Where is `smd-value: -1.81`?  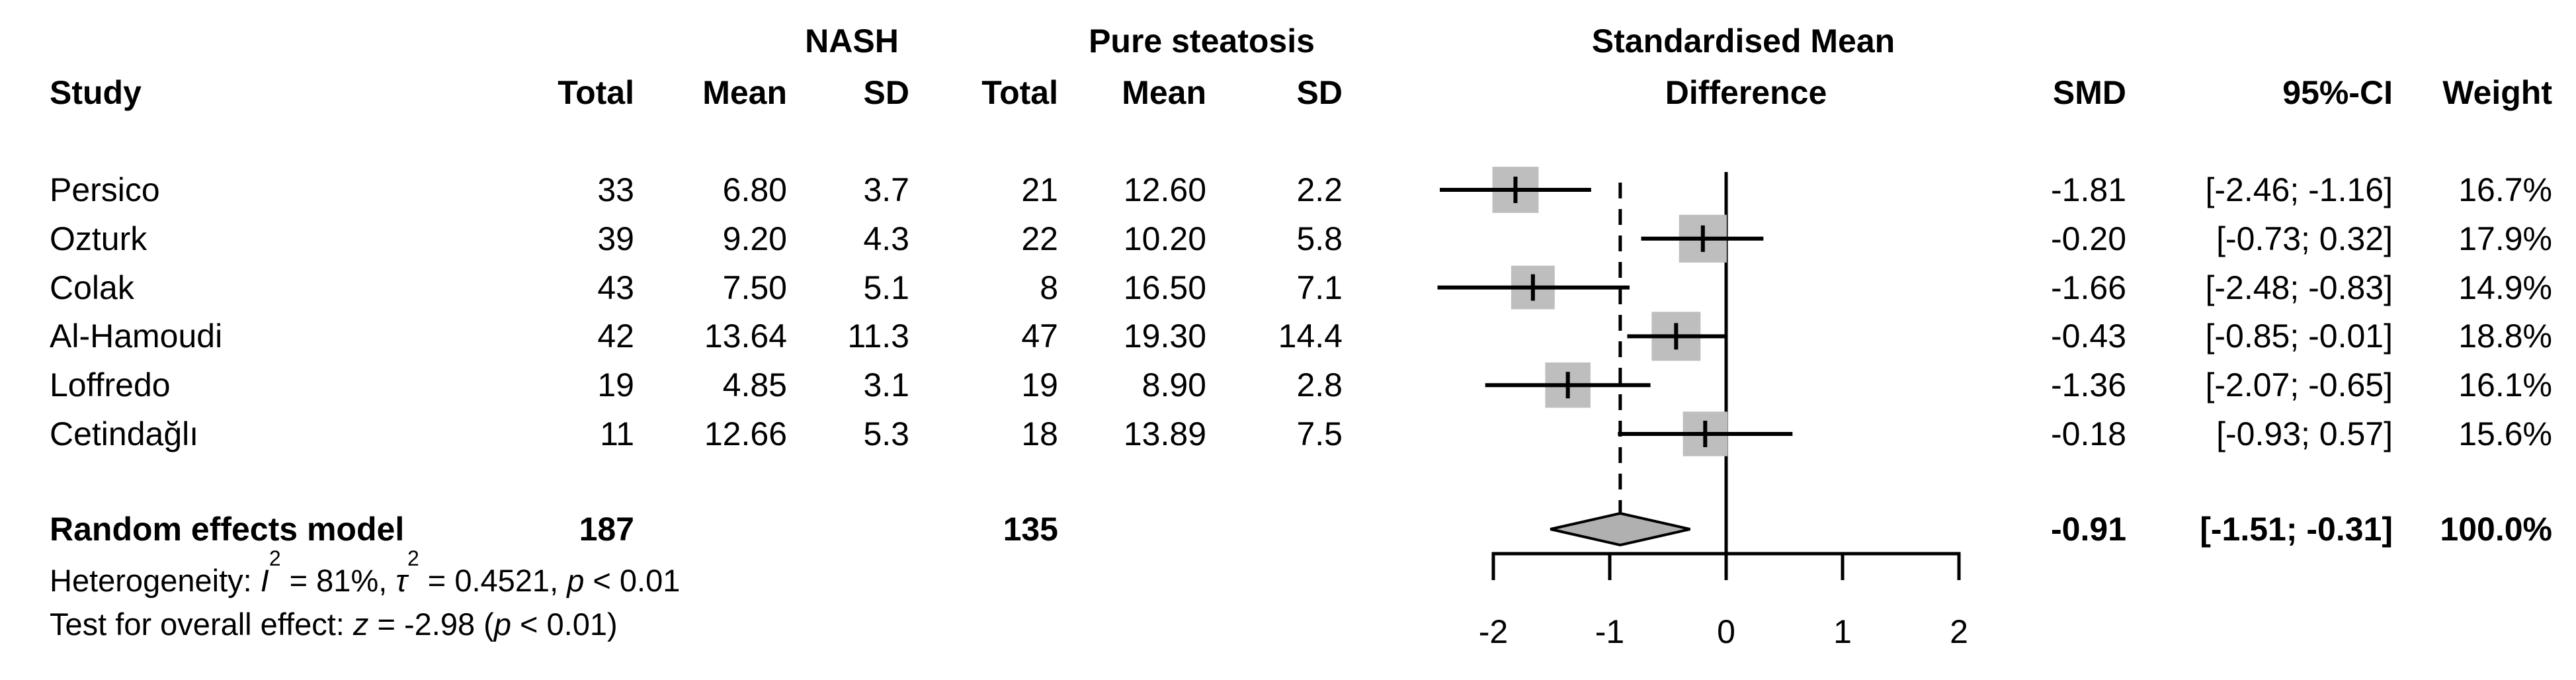
smd-value: -1.81 is located at coordinates (2088, 189).